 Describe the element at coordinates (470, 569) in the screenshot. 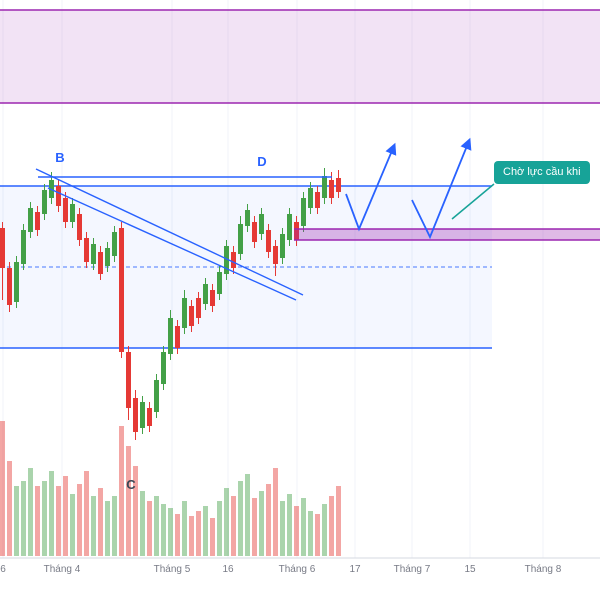

I see `time-axis-label: 15` at that location.